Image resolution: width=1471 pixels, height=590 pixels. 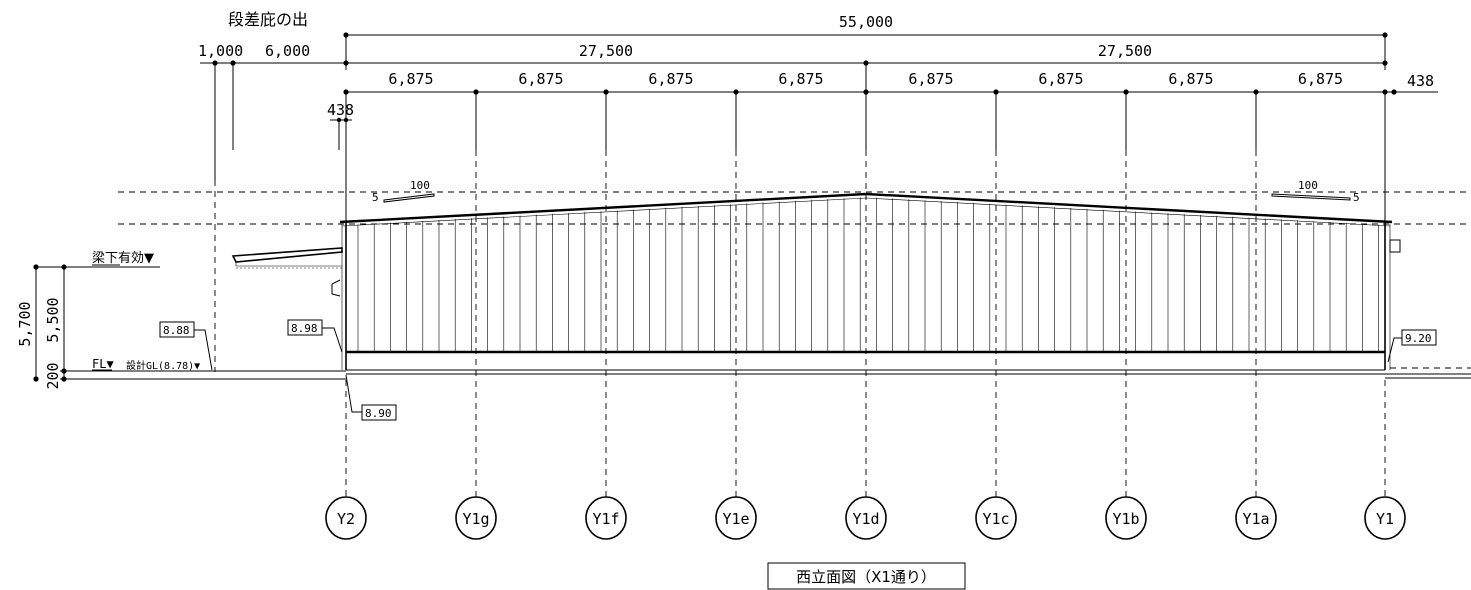 I want to click on offset-left-438-text: 438, so click(x=340, y=110).